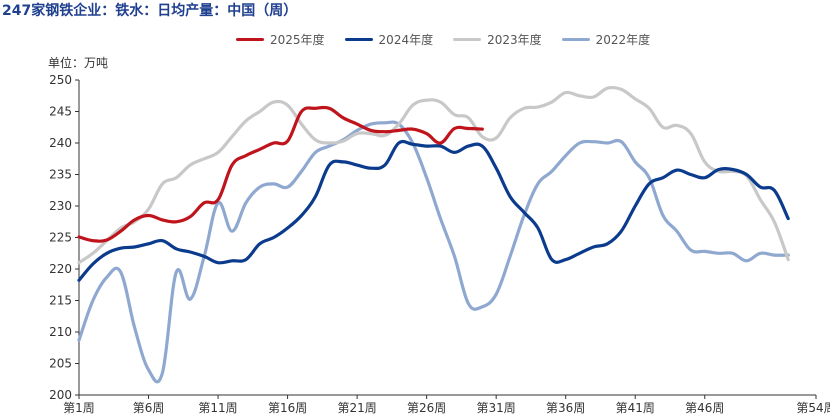 This screenshot has width=830, height=416. Describe the element at coordinates (287, 408) in the screenshot. I see `x-tick-label: 第16周` at that location.